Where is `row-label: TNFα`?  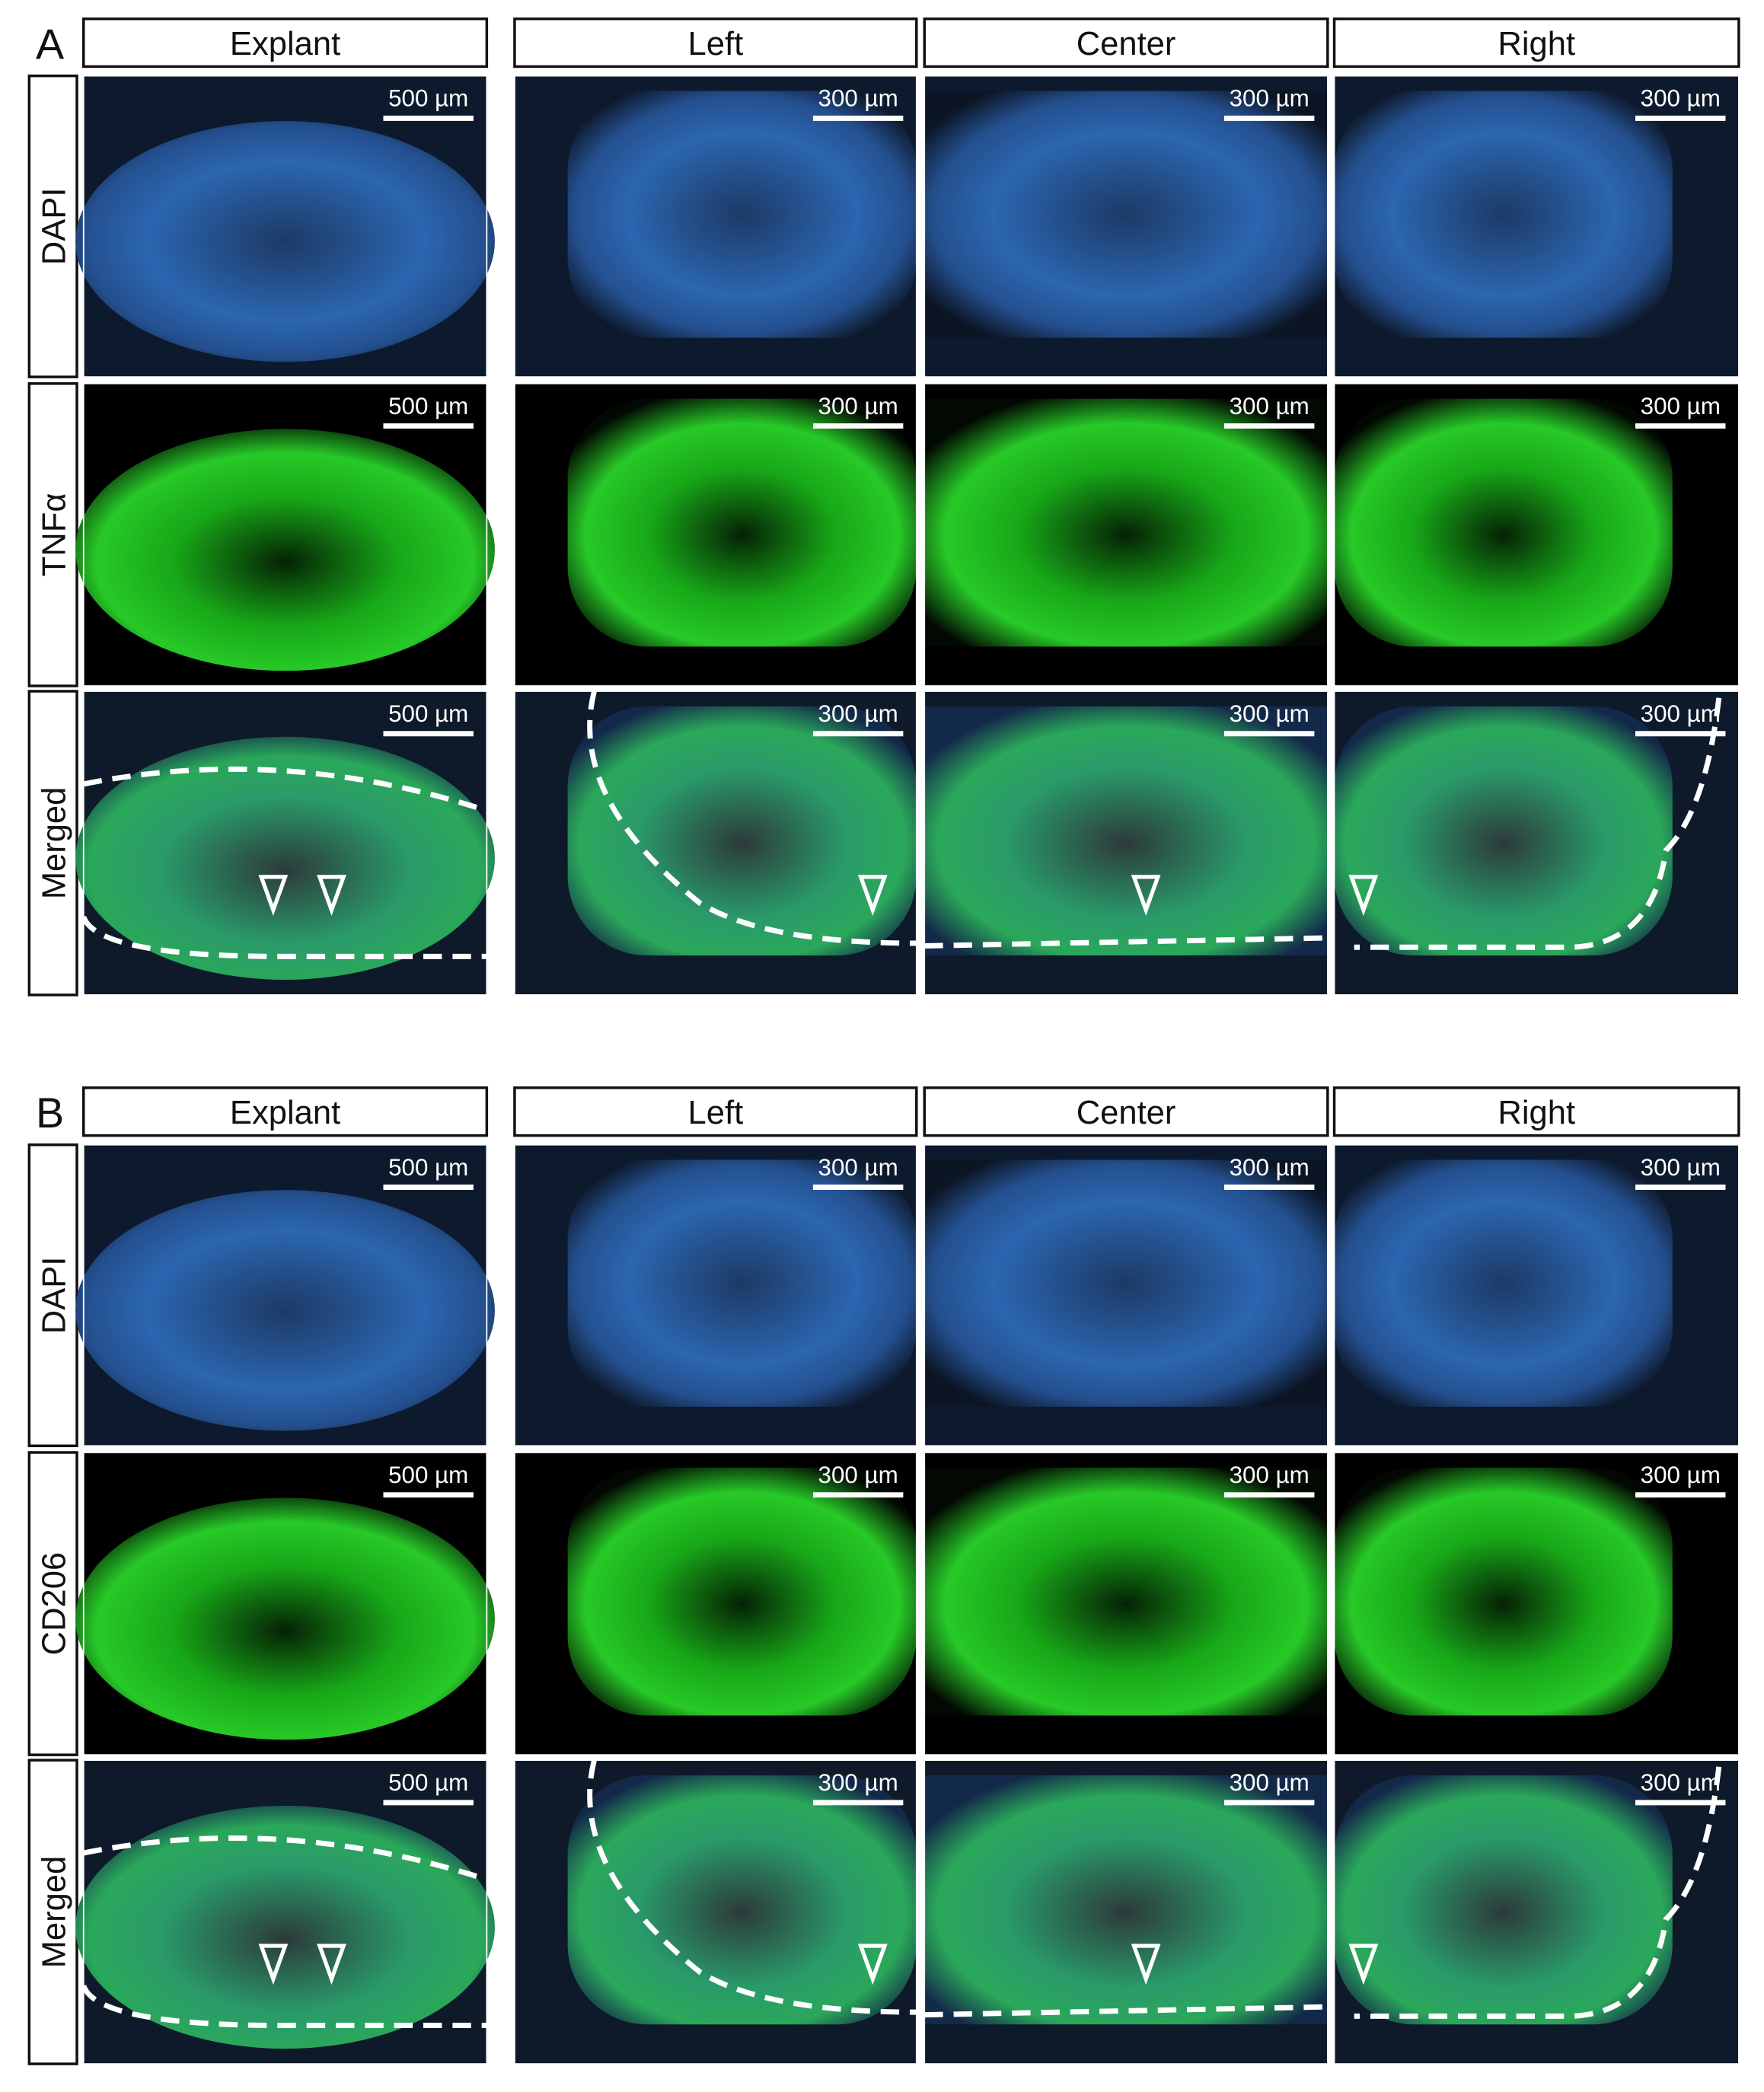
row-label: TNFα is located at coordinates (54, 535).